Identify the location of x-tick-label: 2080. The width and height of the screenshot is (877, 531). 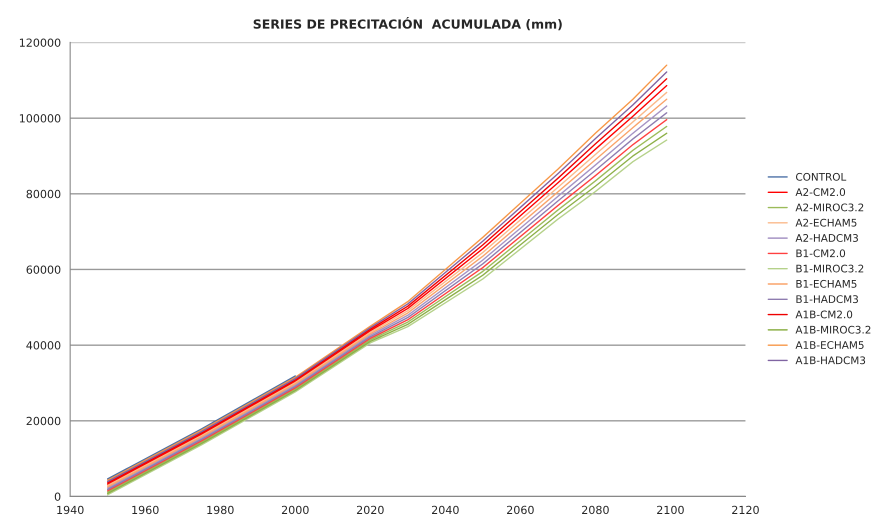
(595, 510).